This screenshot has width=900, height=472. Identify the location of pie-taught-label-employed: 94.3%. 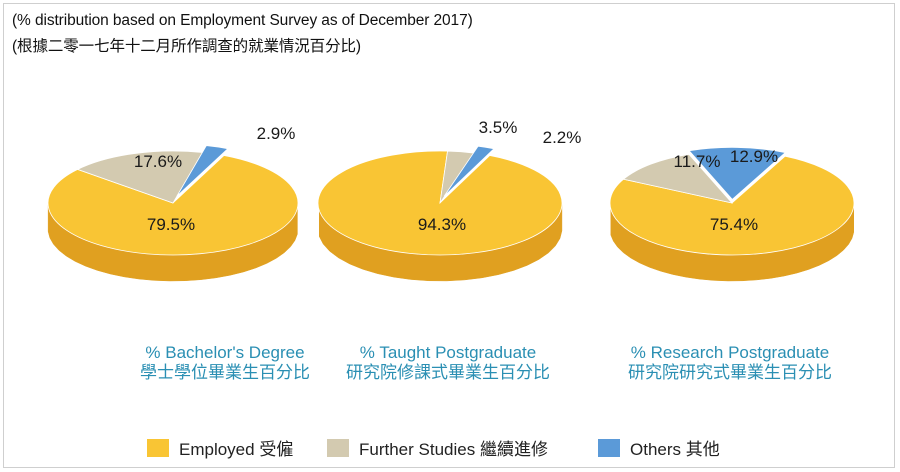
(442, 224).